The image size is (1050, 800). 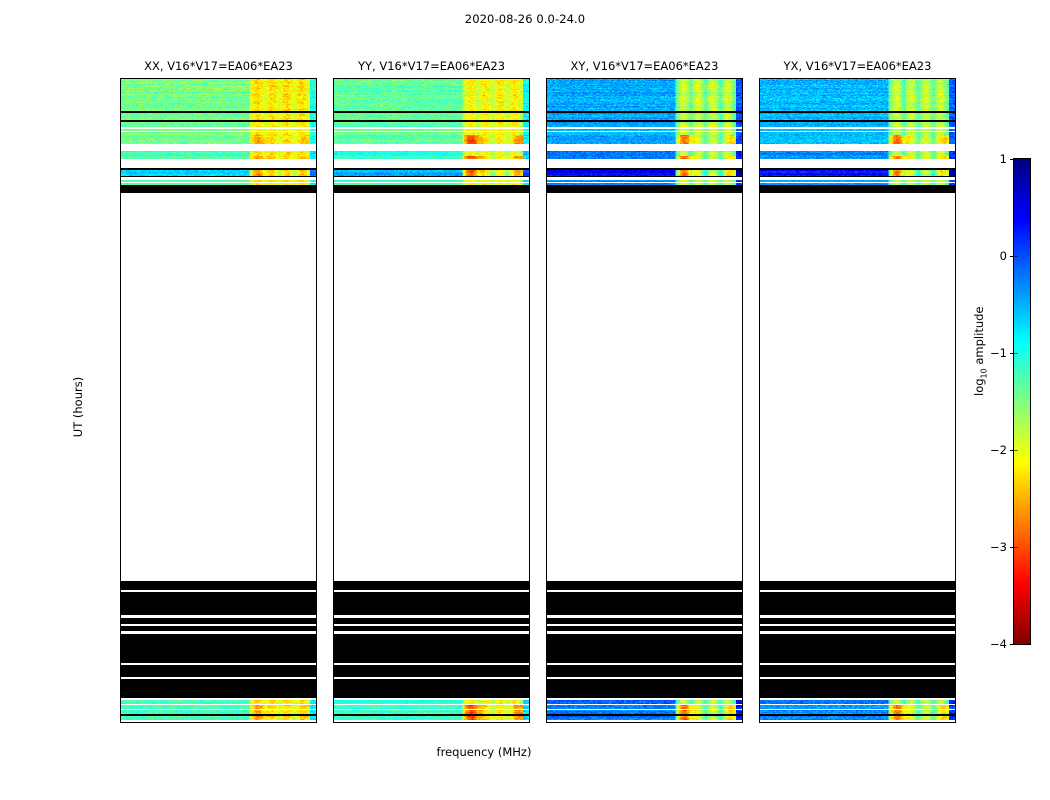 What do you see at coordinates (998, 353) in the screenshot?
I see `colorbar-tick-label: −1` at bounding box center [998, 353].